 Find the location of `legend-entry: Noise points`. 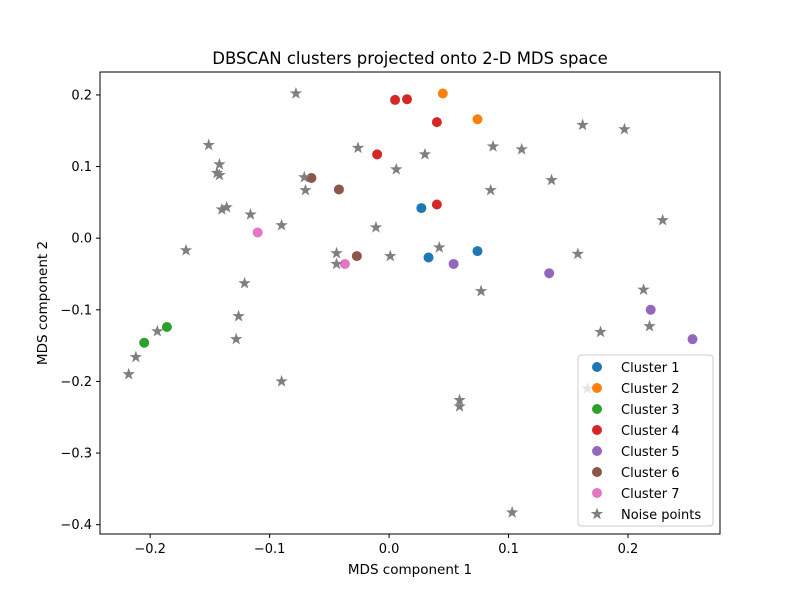

legend-entry: Noise points is located at coordinates (645, 515).